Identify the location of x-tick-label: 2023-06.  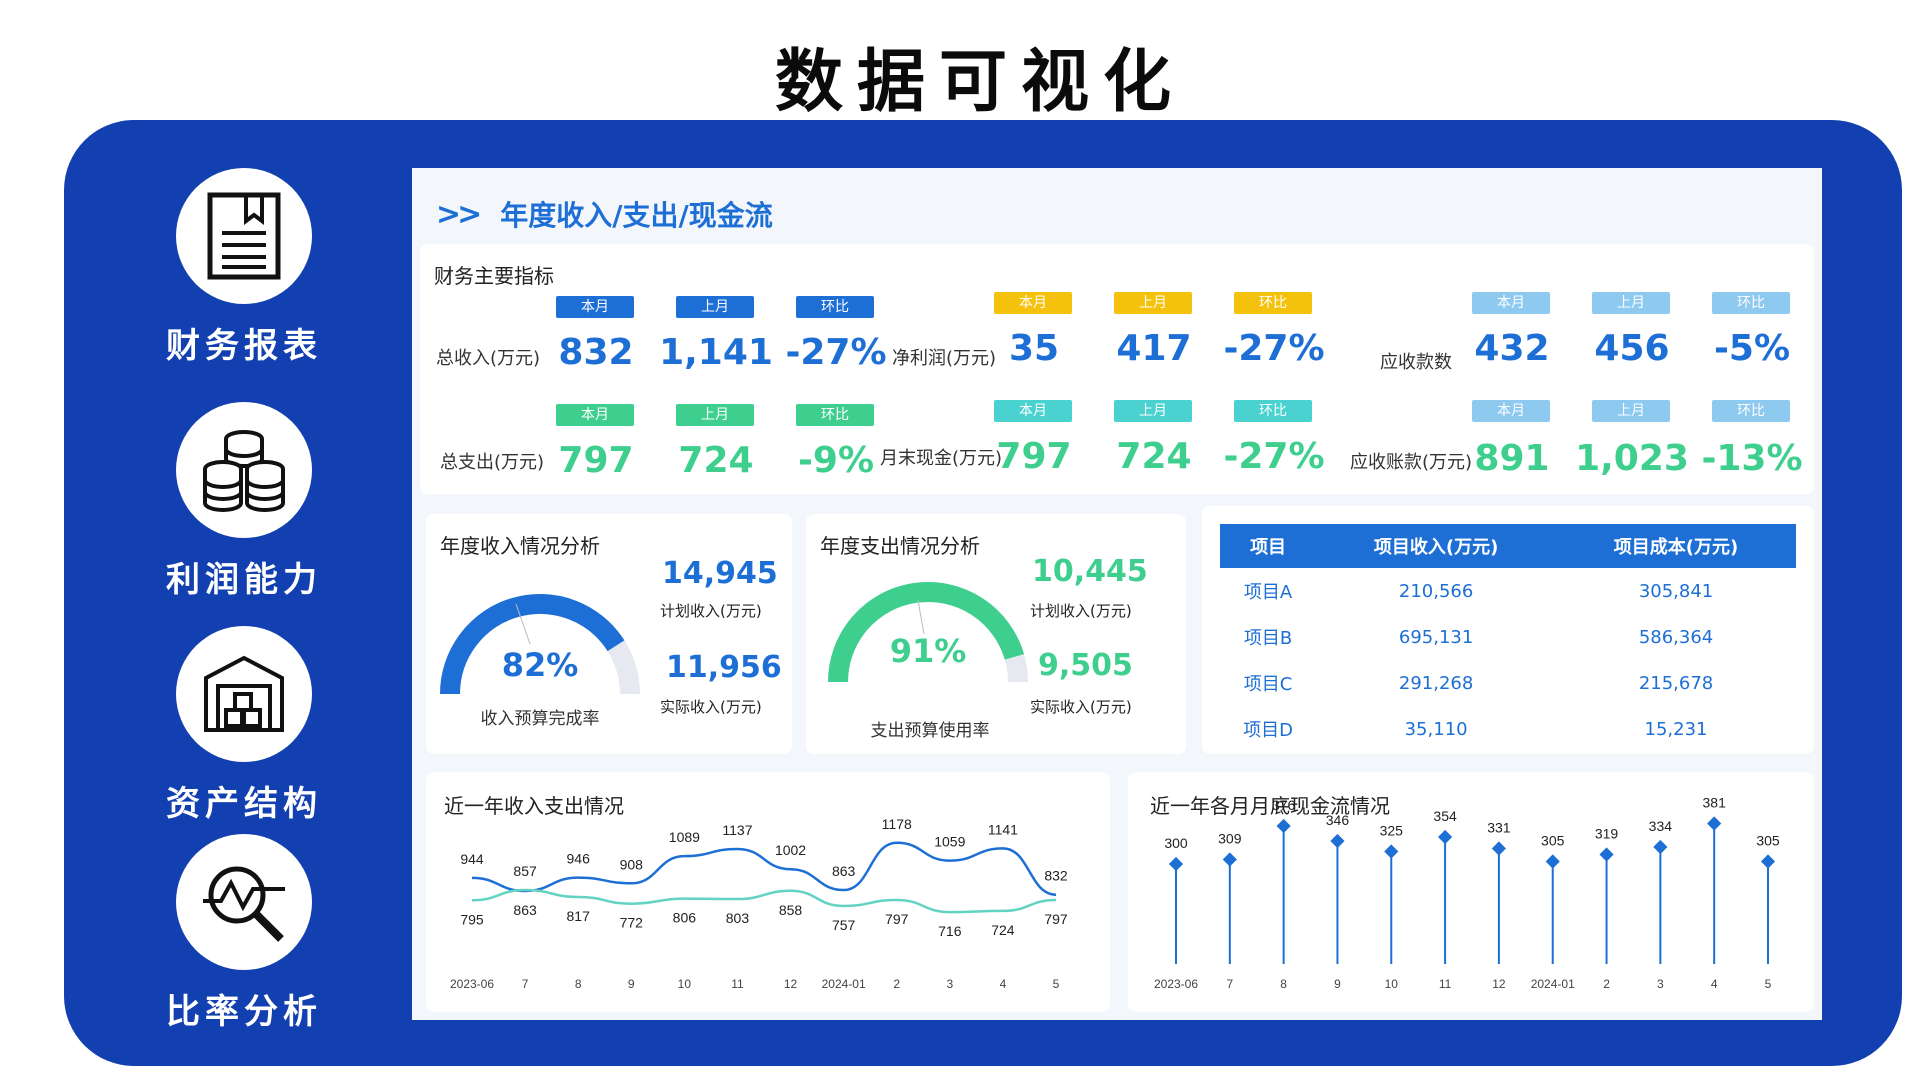
(1176, 984).